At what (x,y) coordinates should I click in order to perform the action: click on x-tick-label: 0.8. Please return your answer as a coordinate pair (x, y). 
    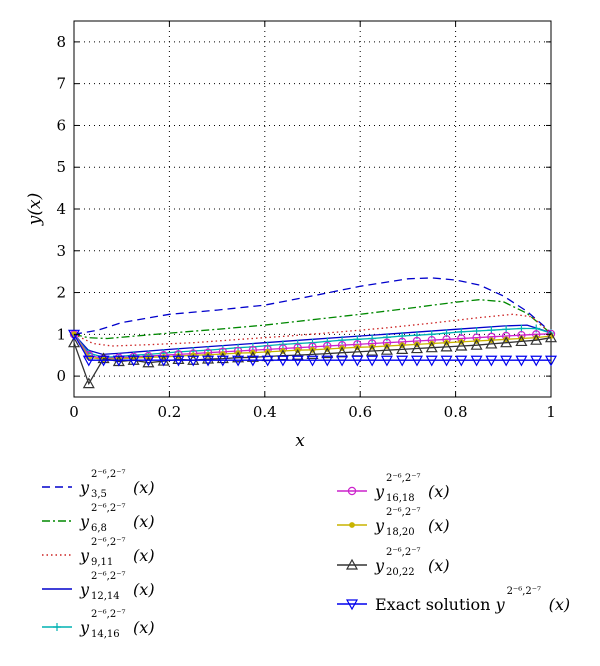
    Looking at the image, I should click on (456, 412).